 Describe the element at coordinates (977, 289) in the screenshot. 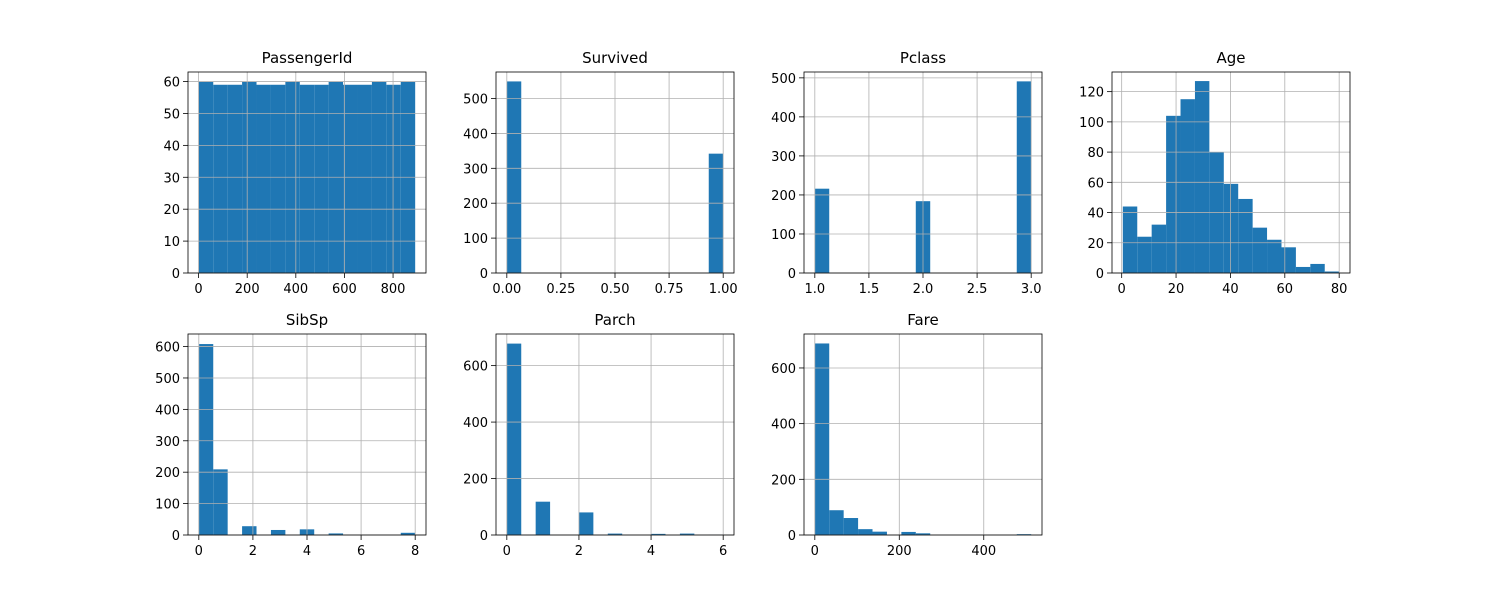

I see `x-tick-label: 2.5` at that location.